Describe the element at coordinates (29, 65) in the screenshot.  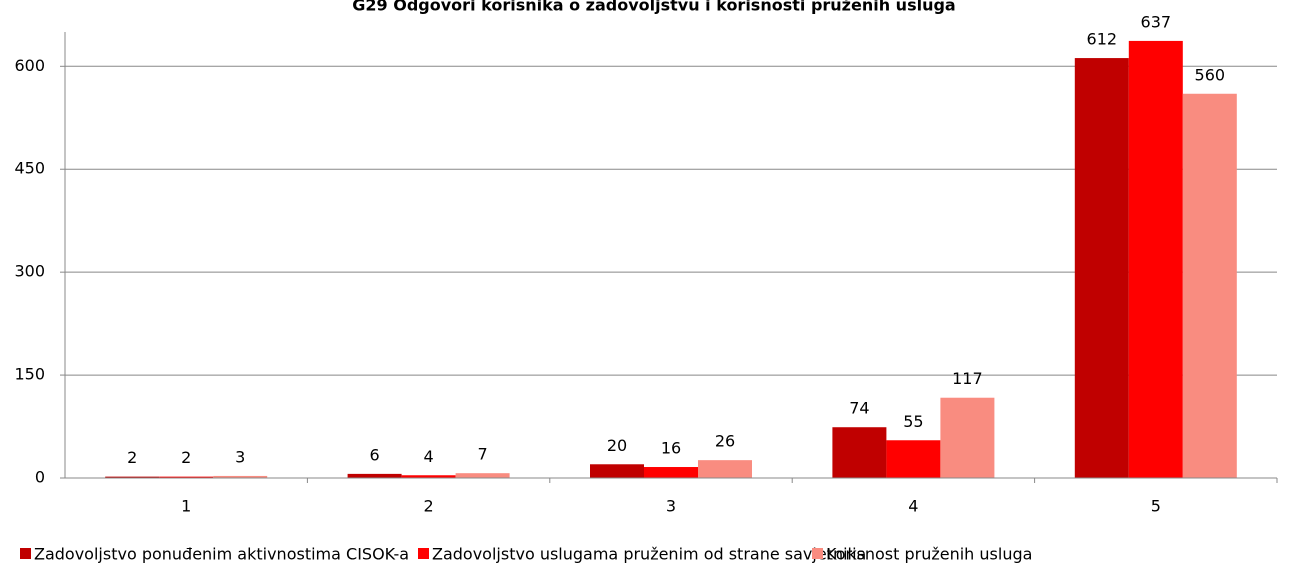
I see `y-tick-label: 600` at that location.